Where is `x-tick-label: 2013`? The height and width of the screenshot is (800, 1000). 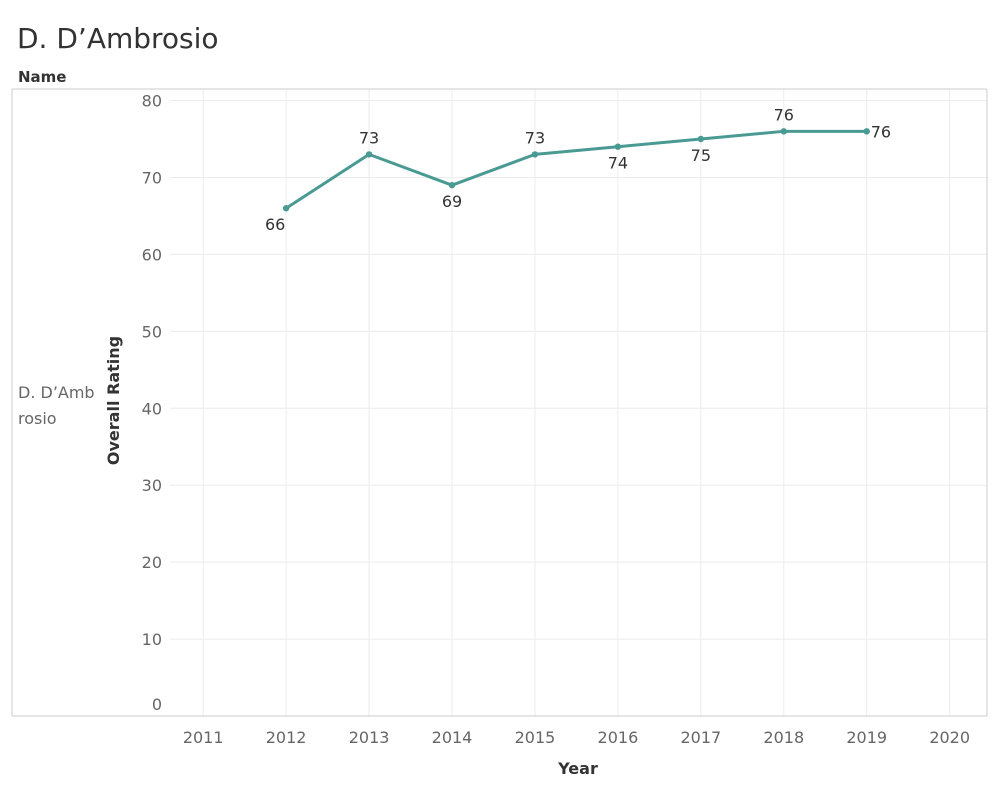 x-tick-label: 2013 is located at coordinates (369, 737).